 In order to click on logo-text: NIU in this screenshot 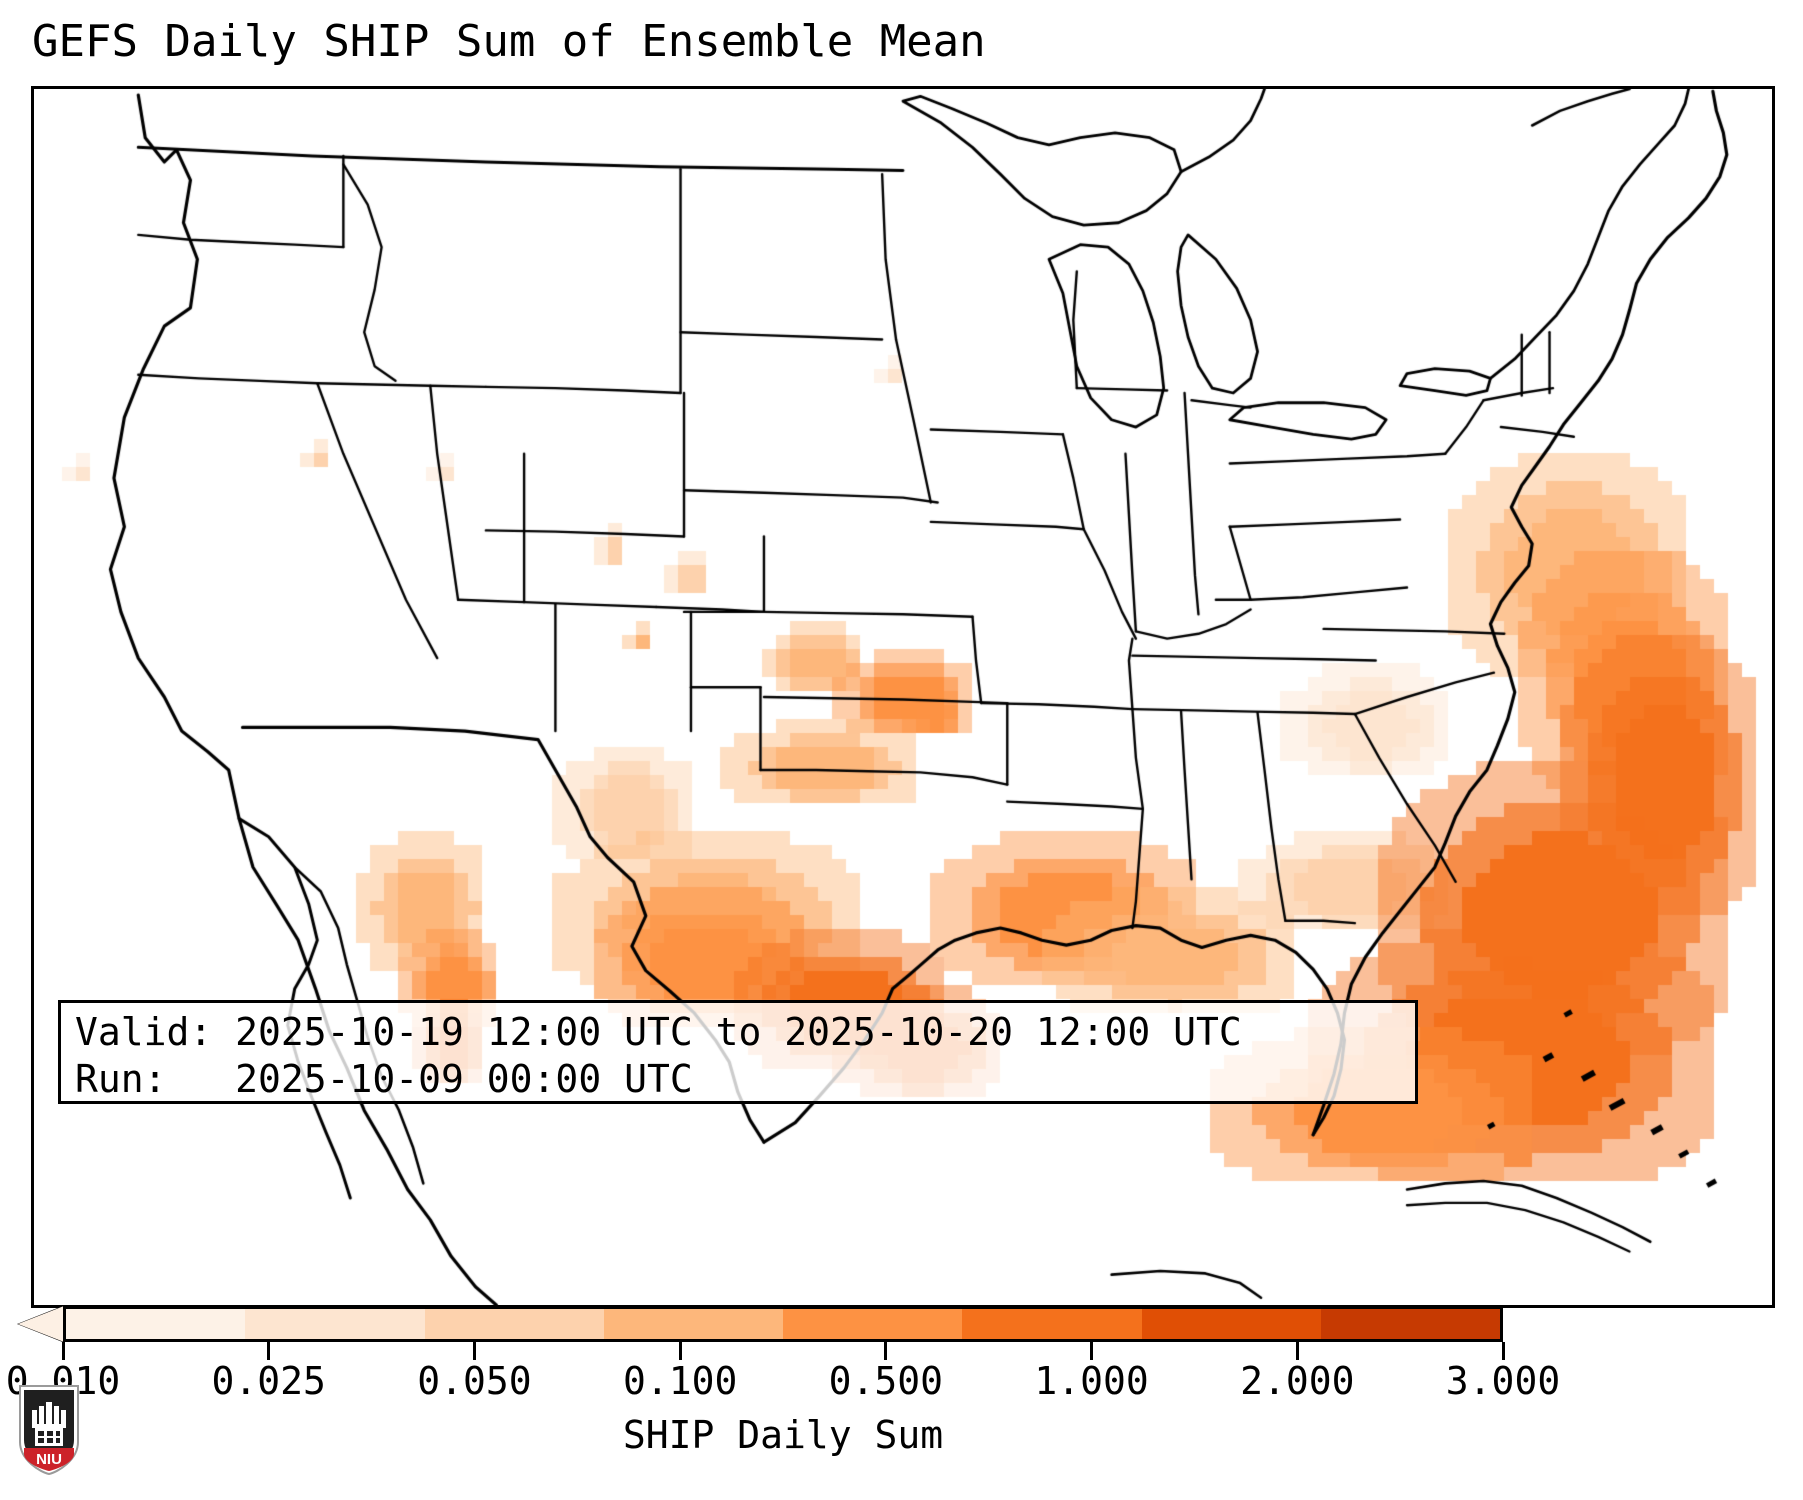, I will do `click(49, 1459)`.